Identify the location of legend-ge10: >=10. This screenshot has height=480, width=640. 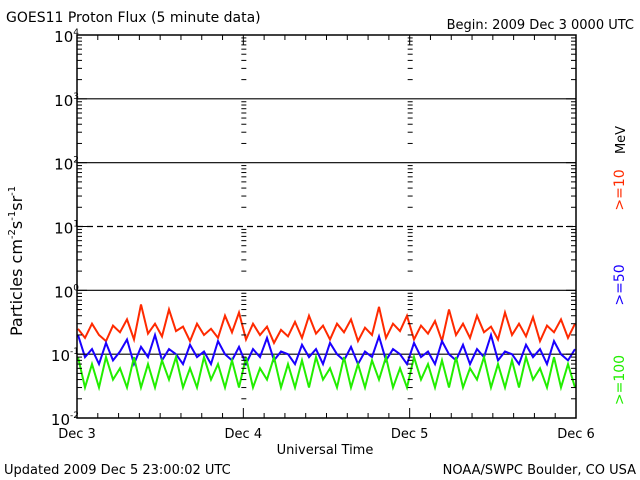
(620, 189).